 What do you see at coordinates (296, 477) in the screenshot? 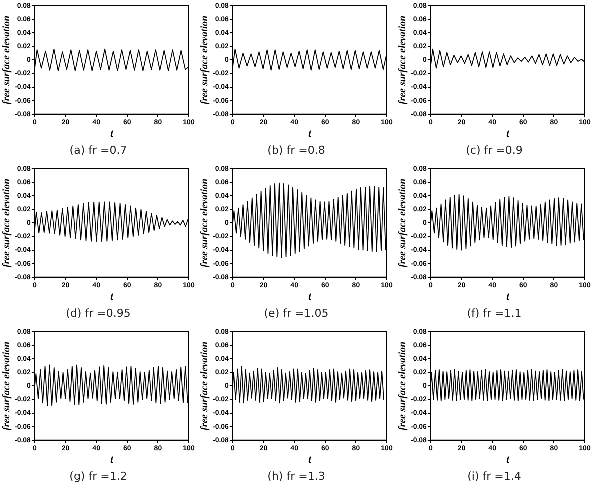
I see `text: (h) fr =1.3` at bounding box center [296, 477].